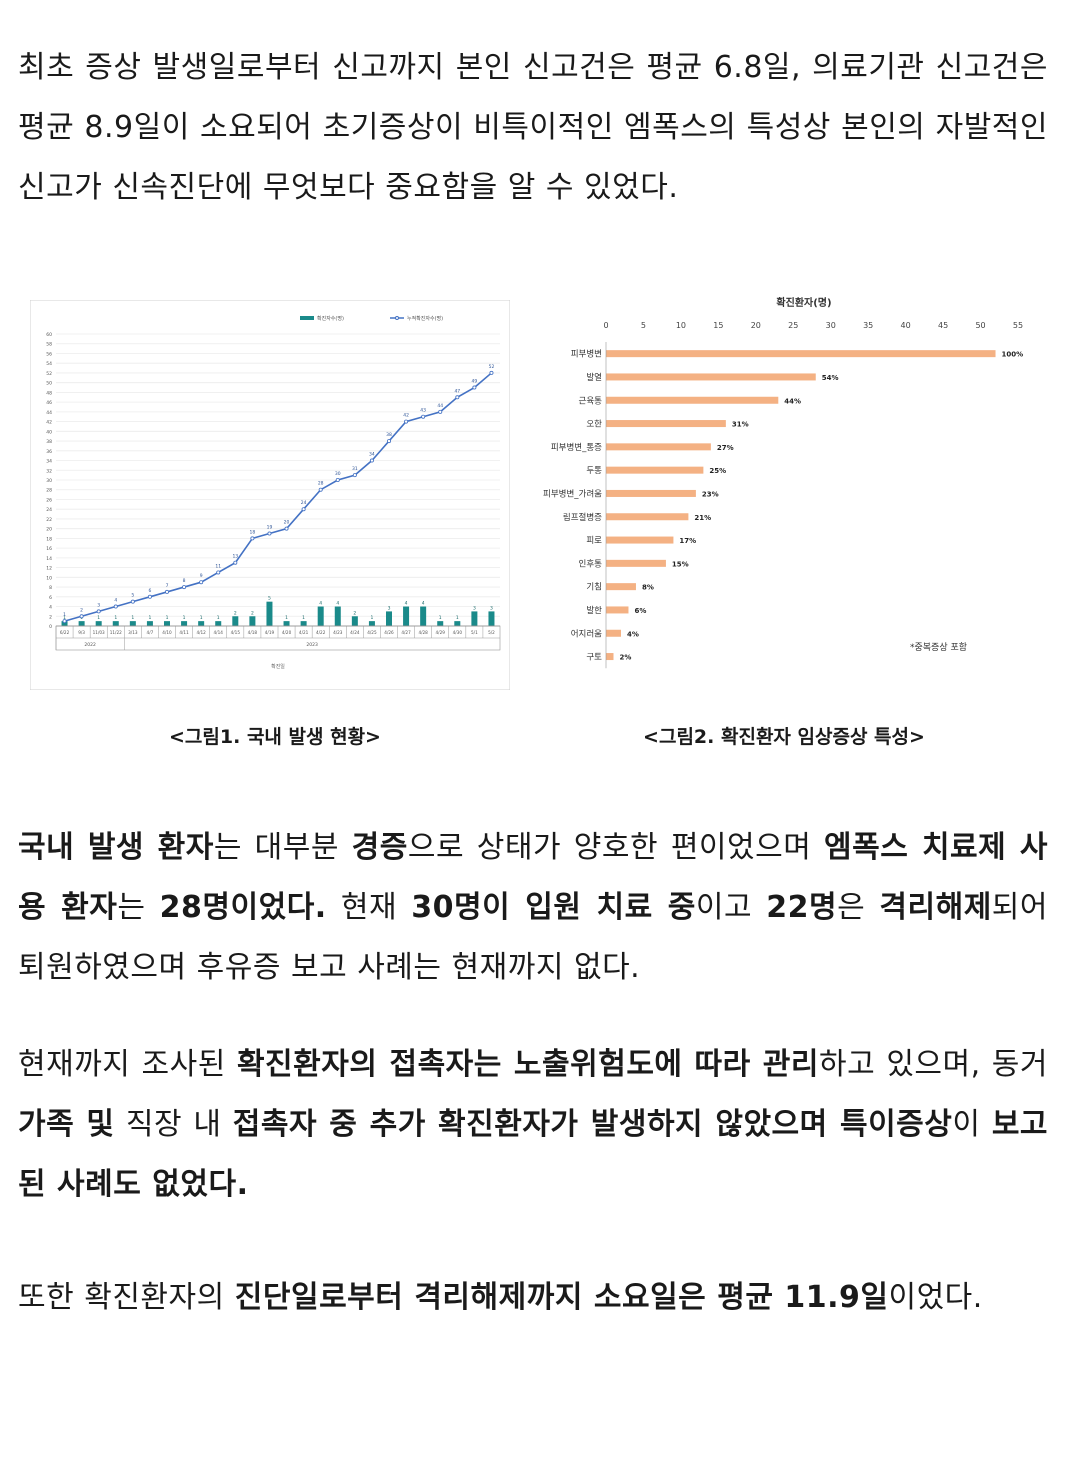 Image resolution: width=1080 pixels, height=1472 pixels. I want to click on category-label: 피부병변_통증, so click(576, 447).